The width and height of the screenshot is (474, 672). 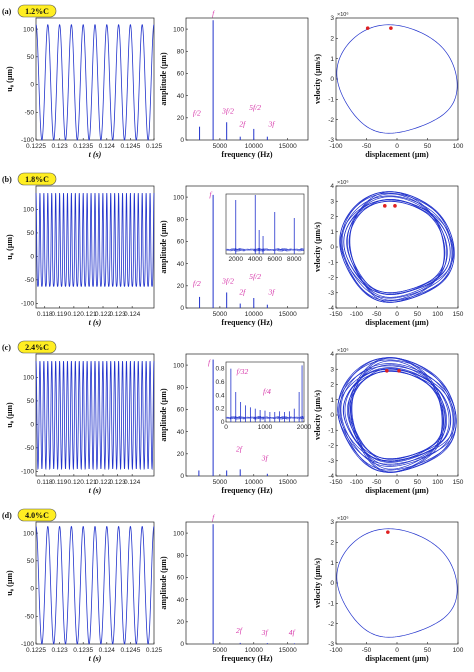 What do you see at coordinates (367, 146) in the screenshot?
I see `phase-xtick-label: -50` at bounding box center [367, 146].